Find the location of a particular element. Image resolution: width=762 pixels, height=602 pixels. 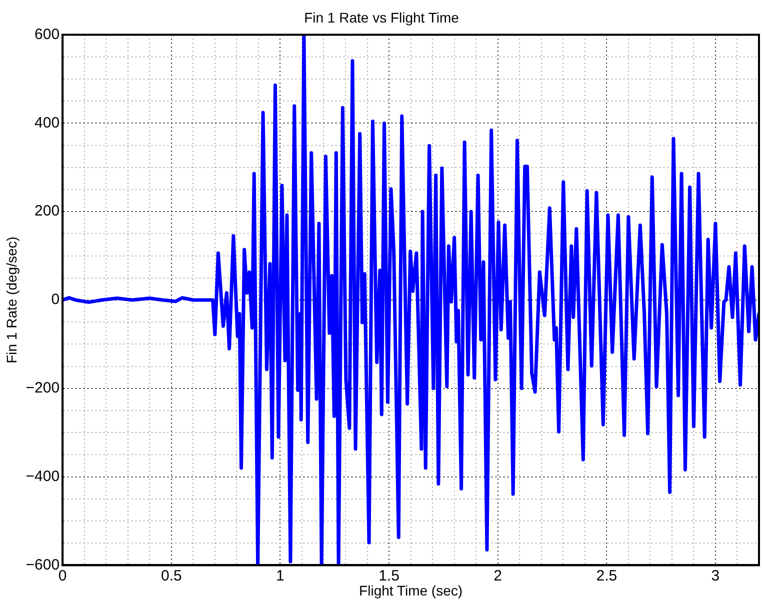

y-axis-title: Fin 1 Rate (deg/sec) is located at coordinates (11, 300).